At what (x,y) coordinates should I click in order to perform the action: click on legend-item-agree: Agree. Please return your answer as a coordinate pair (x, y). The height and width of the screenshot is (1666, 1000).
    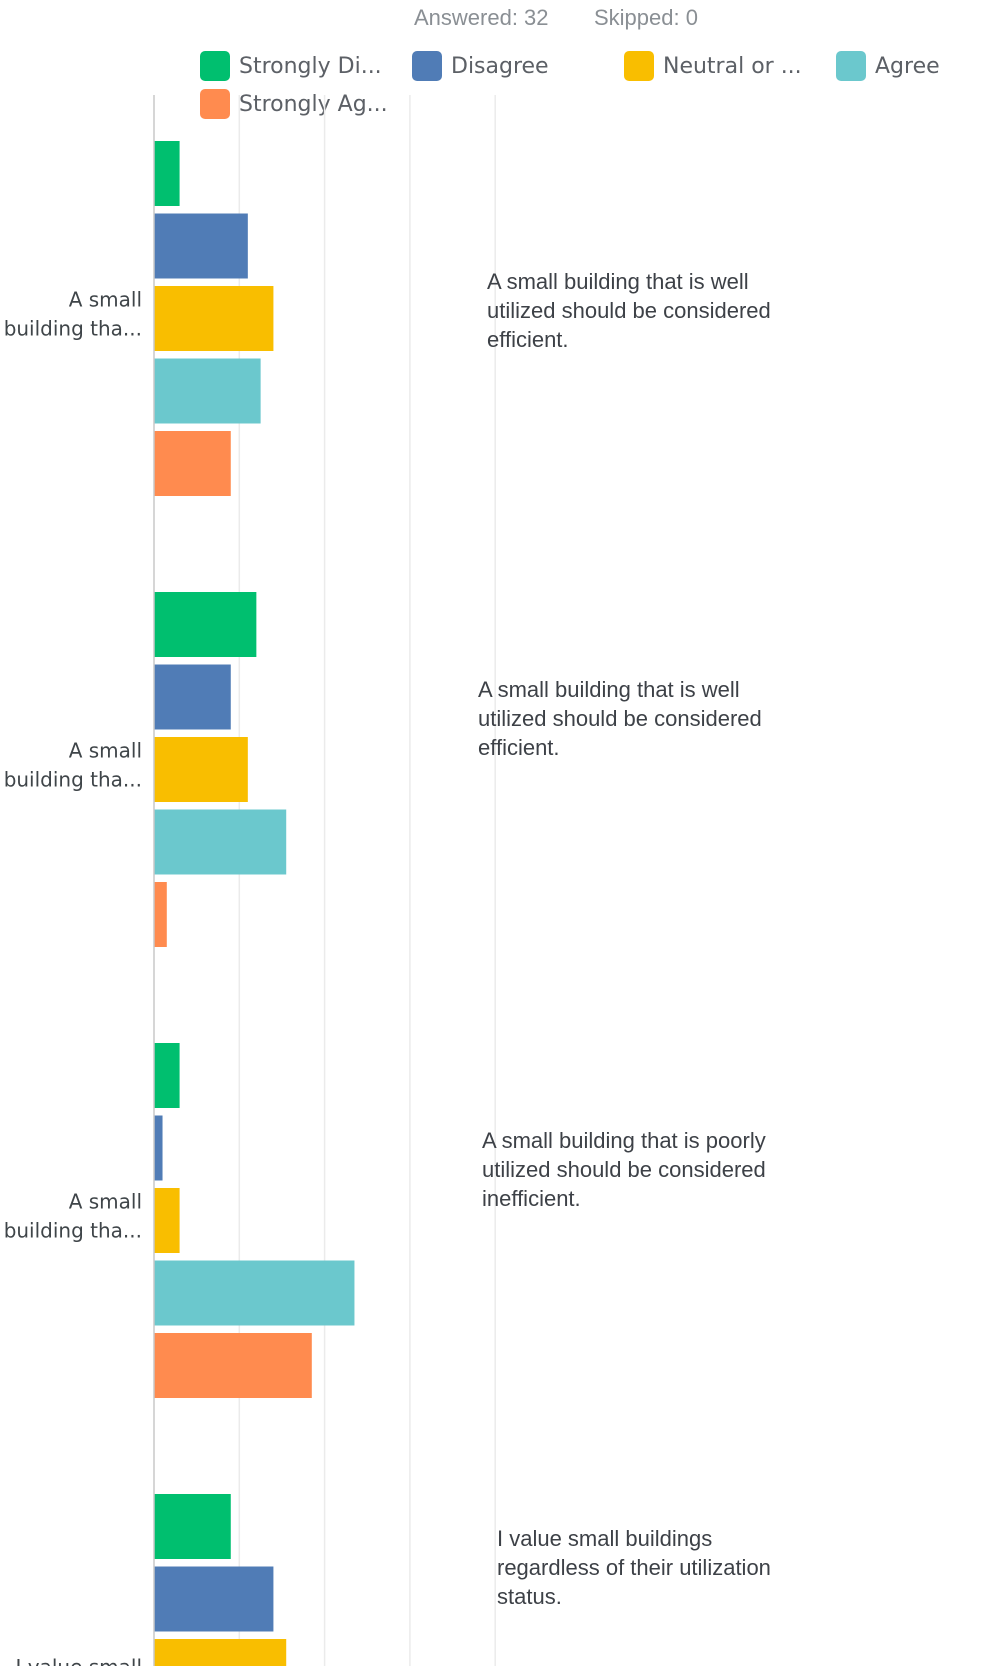
    Looking at the image, I should click on (888, 66).